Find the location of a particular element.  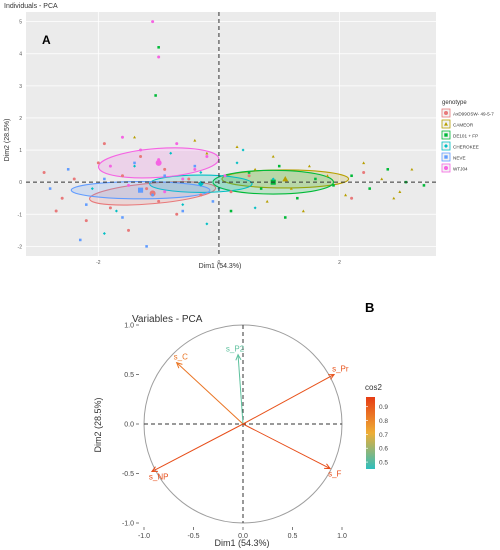

variable-label: s_NP is located at coordinates (159, 477).